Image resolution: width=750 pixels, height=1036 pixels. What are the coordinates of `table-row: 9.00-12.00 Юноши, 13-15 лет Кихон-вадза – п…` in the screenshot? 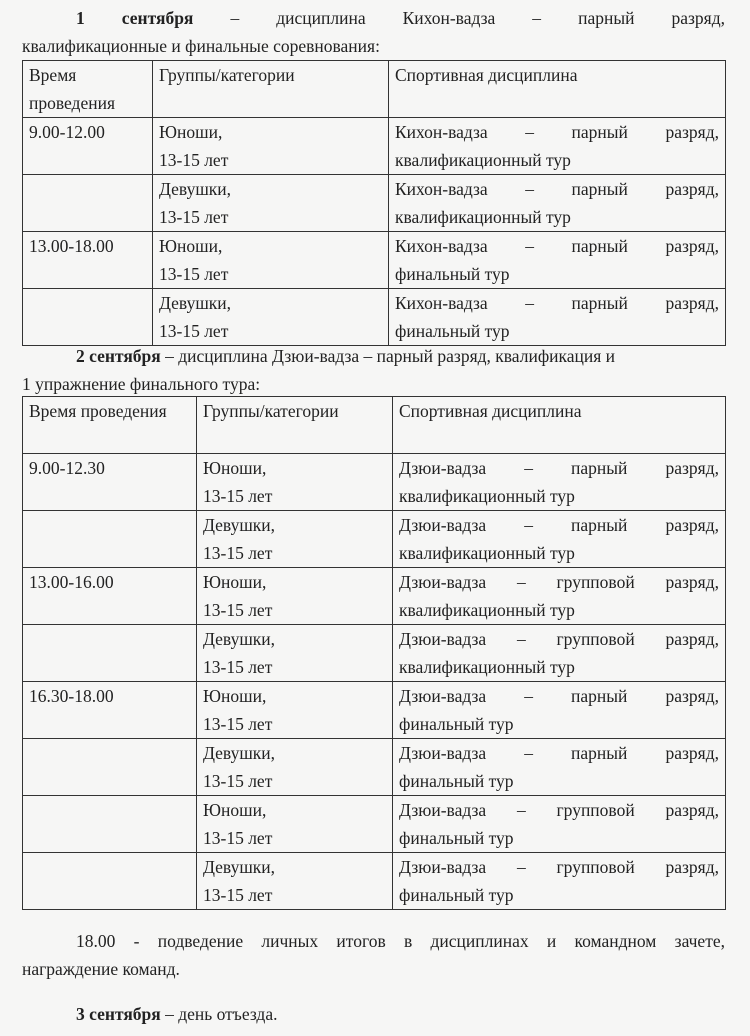 It's located at (374, 146).